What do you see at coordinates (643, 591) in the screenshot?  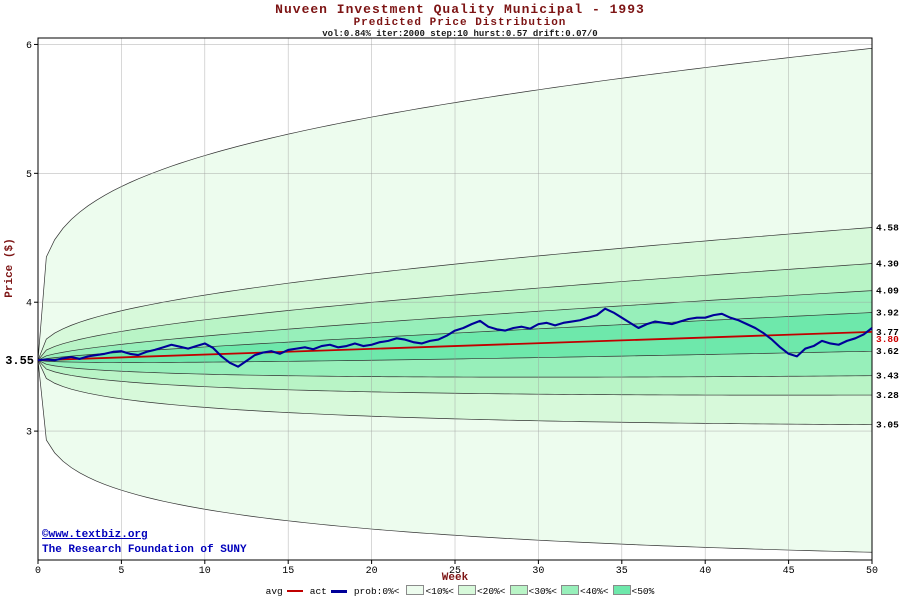 I see `legend-band-label-4: <50%` at bounding box center [643, 591].